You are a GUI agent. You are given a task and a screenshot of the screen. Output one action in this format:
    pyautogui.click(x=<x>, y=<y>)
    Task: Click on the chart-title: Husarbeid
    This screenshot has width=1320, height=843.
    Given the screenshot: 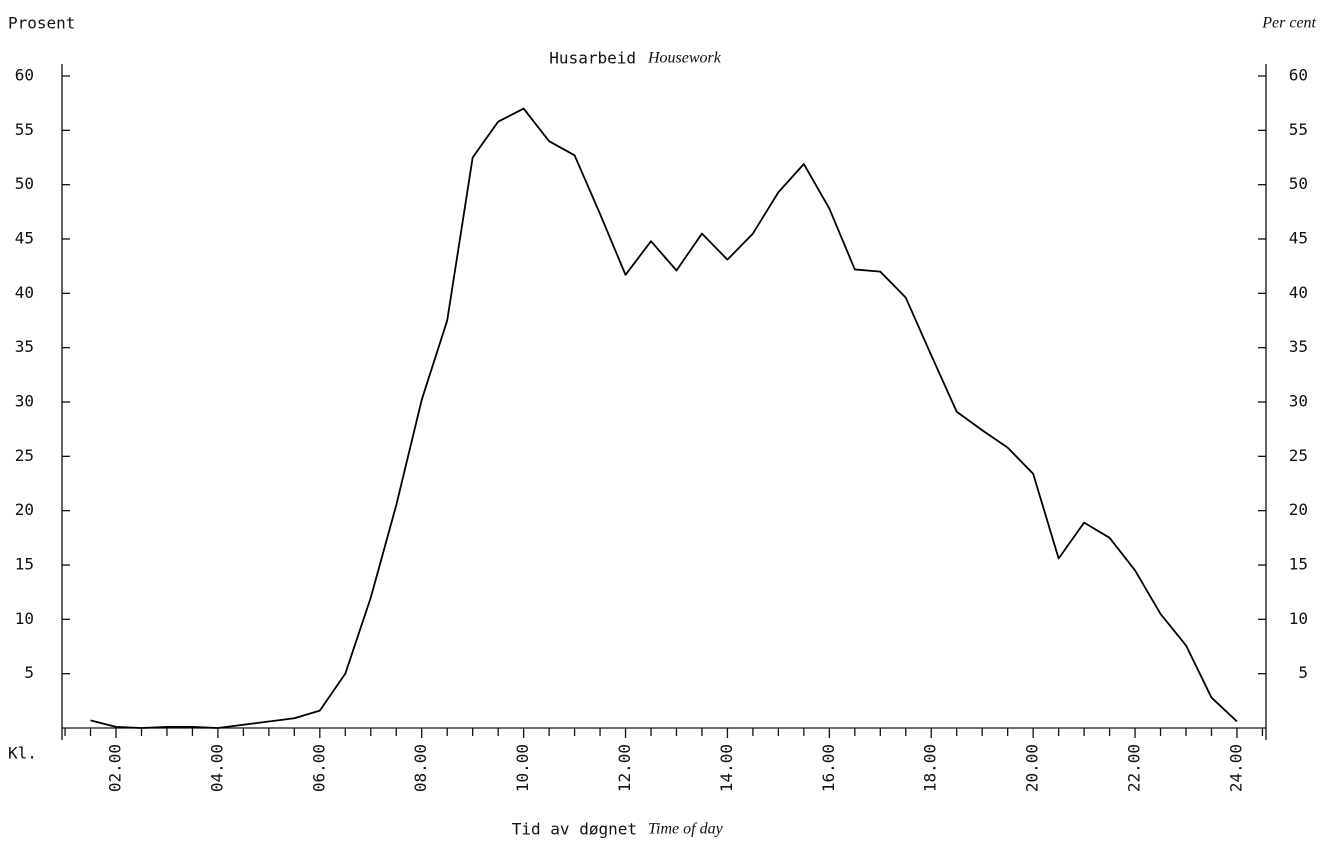 What is the action you would take?
    pyautogui.click(x=592, y=58)
    